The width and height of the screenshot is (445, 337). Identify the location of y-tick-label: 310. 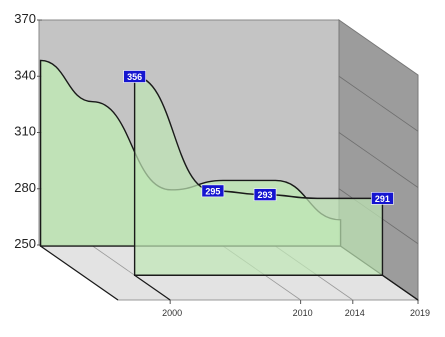
(25, 131).